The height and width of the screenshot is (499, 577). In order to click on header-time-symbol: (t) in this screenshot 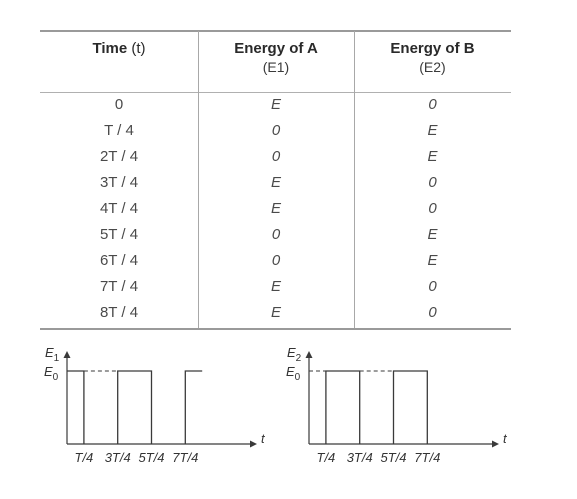, I will do `click(138, 48)`.